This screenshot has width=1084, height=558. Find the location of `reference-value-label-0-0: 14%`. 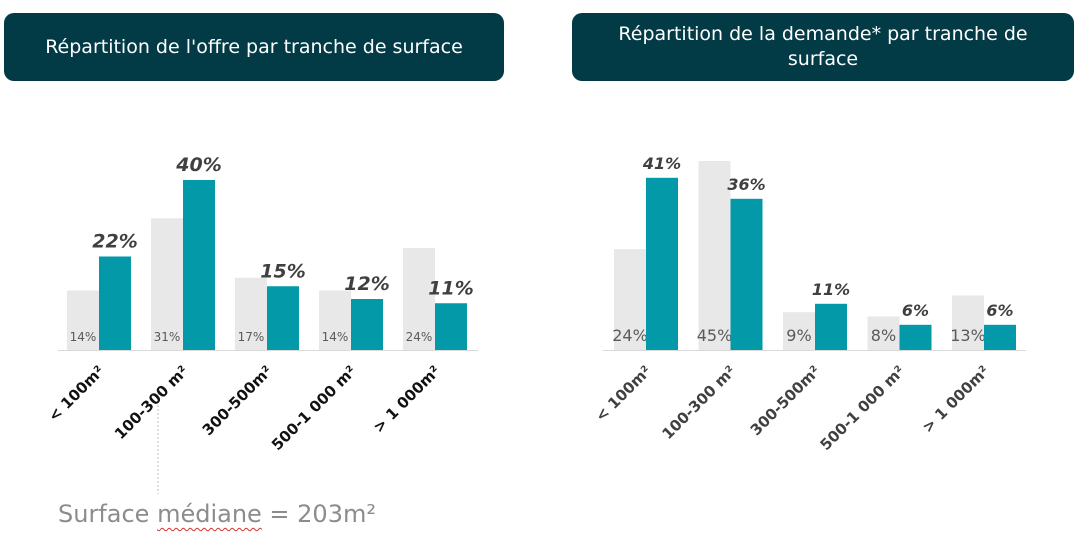

reference-value-label-0-0: 14% is located at coordinates (83, 337).